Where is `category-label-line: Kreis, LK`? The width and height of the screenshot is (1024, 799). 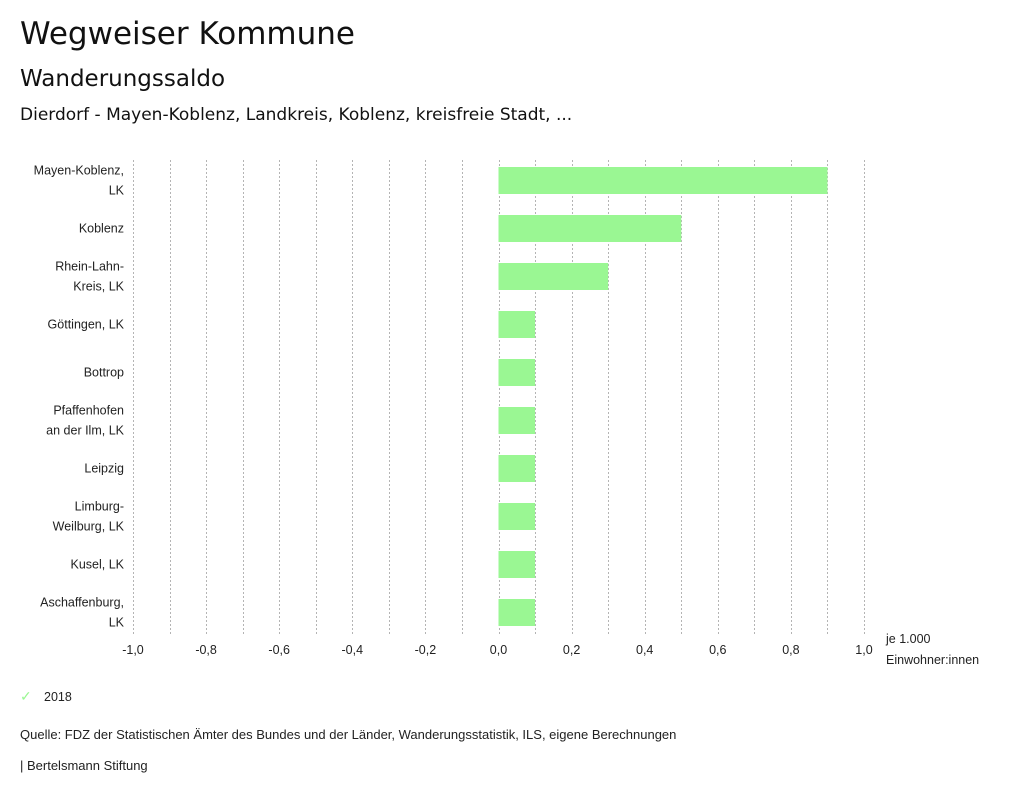
category-label-line: Kreis, LK is located at coordinates (98, 287).